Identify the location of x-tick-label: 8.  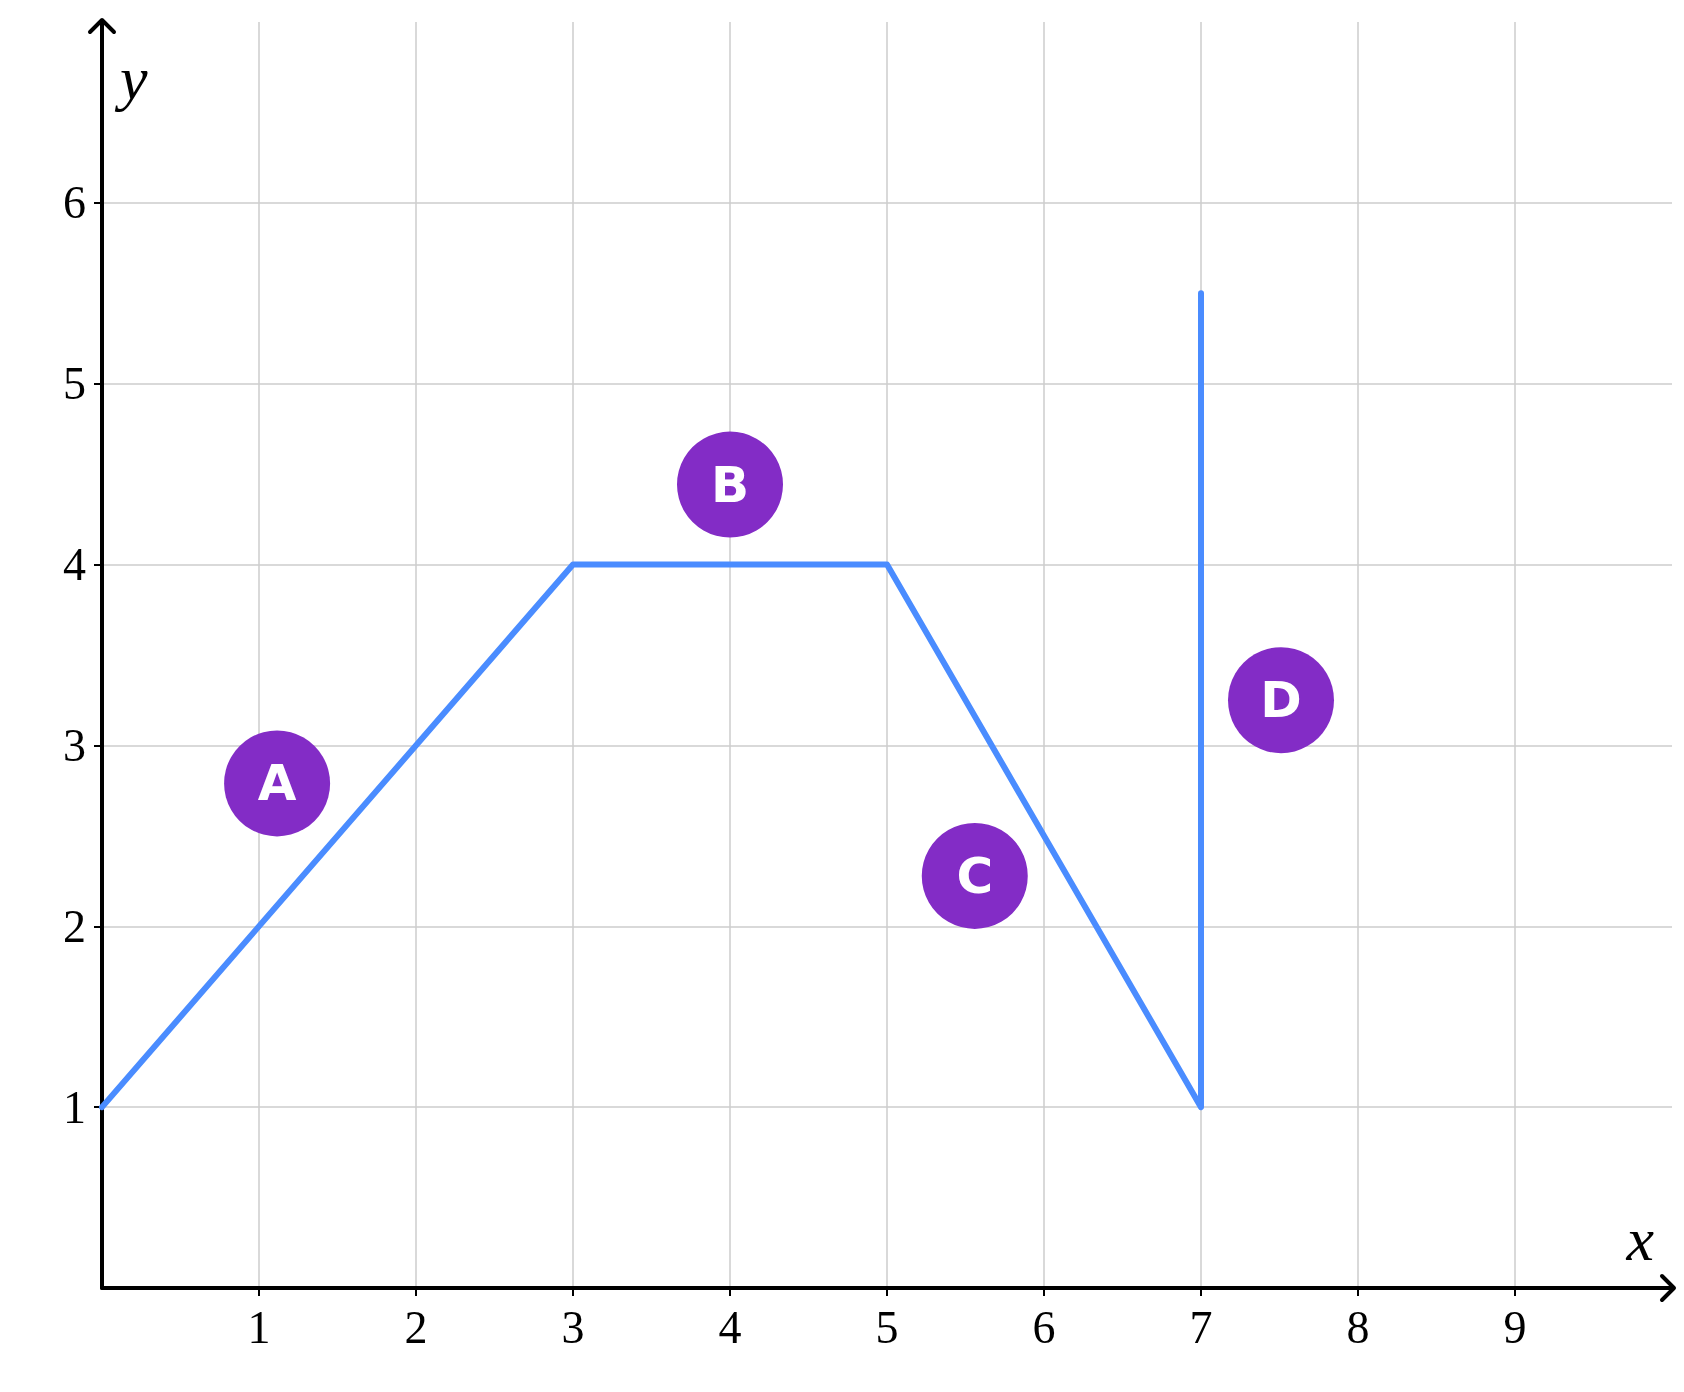
(1358, 1327).